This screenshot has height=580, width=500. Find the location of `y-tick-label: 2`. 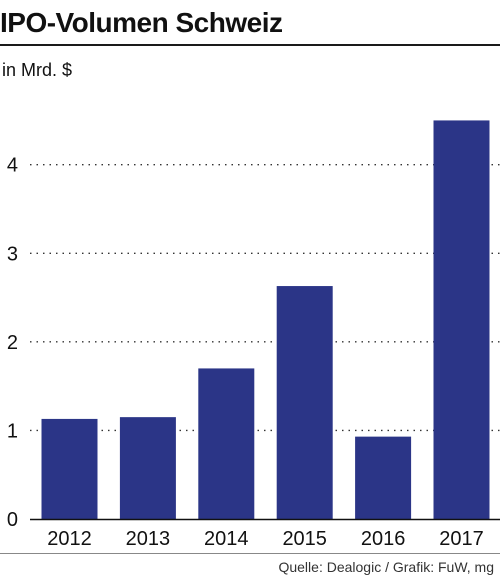

y-tick-label: 2 is located at coordinates (12, 343).